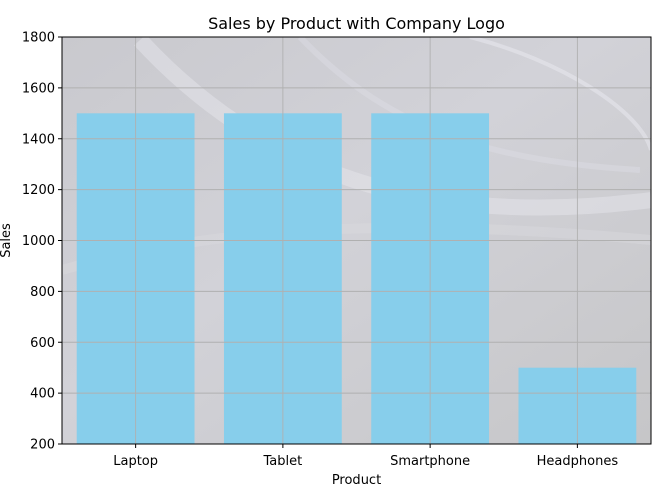  What do you see at coordinates (7, 240) in the screenshot?
I see `y-axis-label: Sales` at bounding box center [7, 240].